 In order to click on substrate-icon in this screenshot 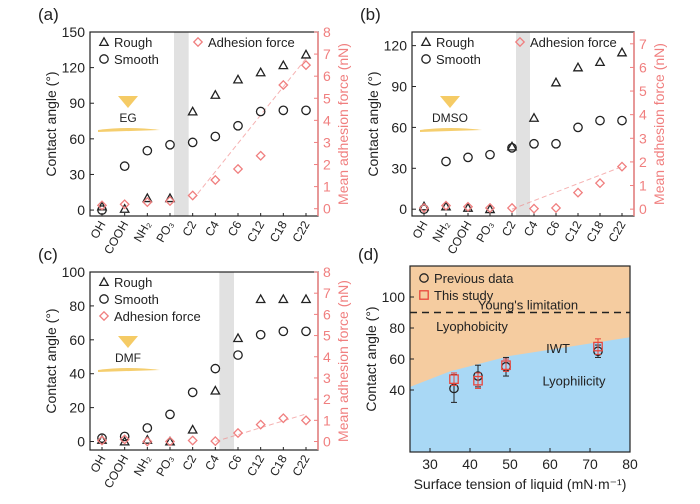, I will do `click(129, 130)`.